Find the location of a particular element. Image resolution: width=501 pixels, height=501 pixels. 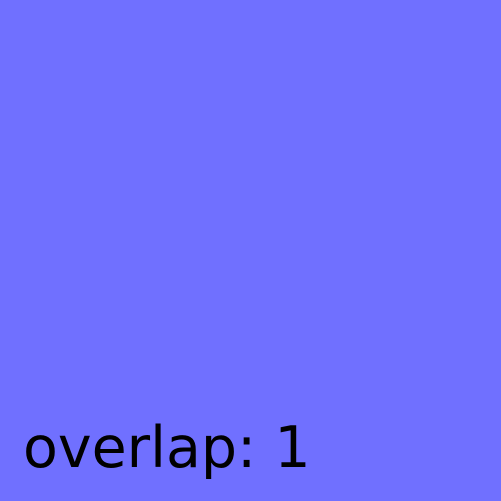

overlap-label: overlap: 1 is located at coordinates (167, 448).